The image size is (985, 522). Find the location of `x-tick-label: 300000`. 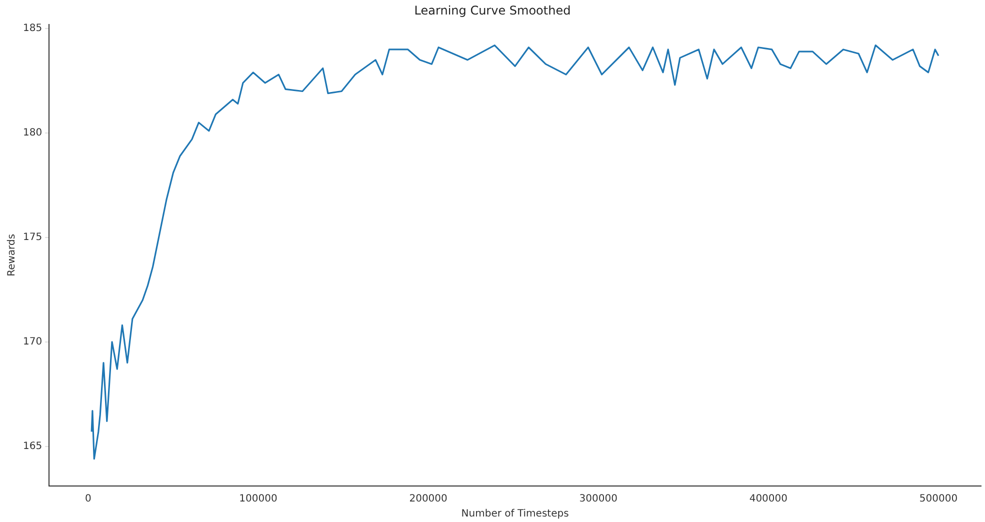

x-tick-label: 300000 is located at coordinates (598, 499).